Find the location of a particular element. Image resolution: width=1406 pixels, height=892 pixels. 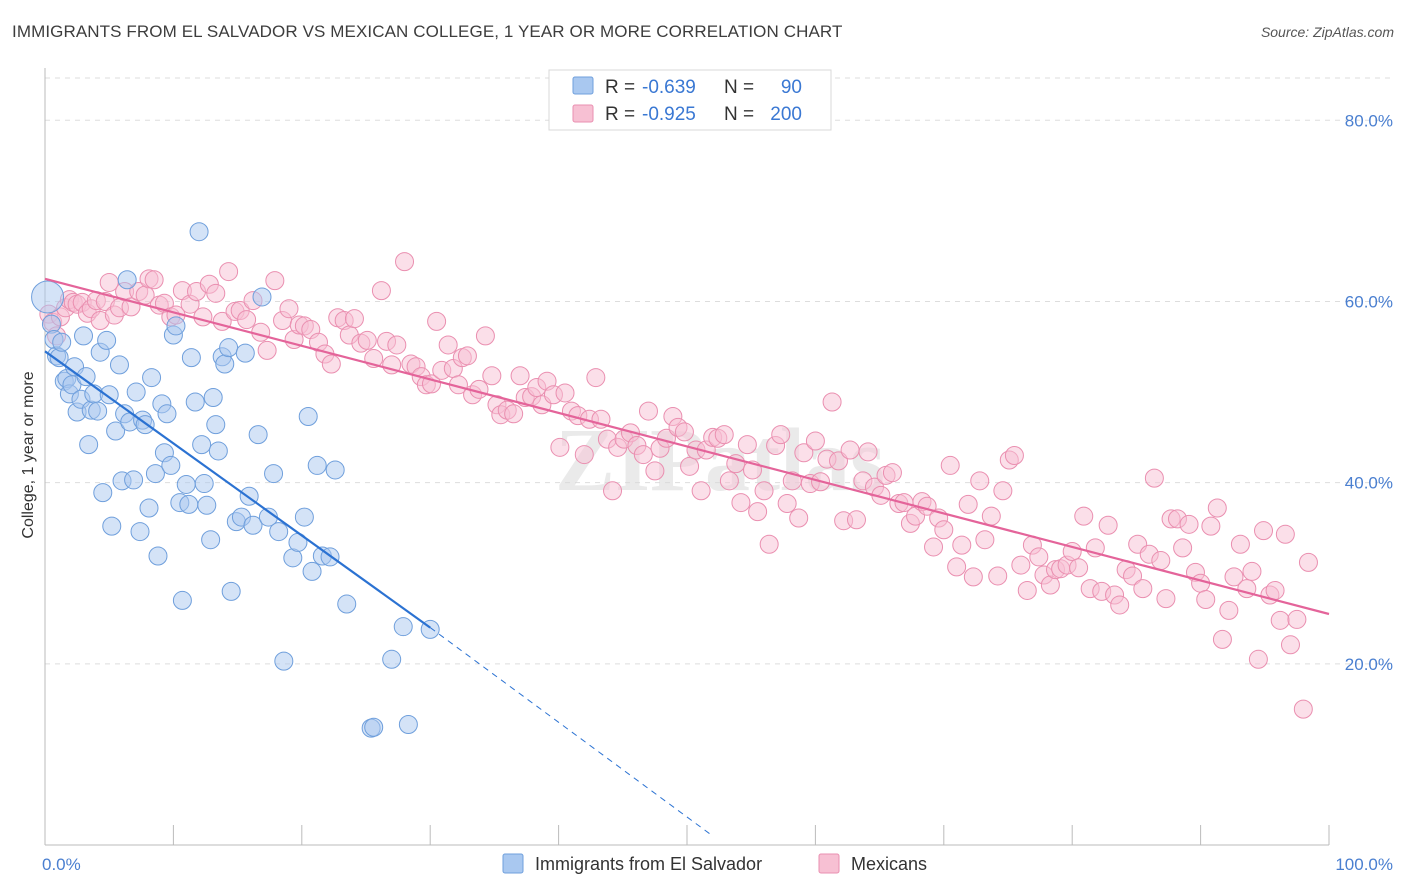

y-axis-label: College, 1 year or more is located at coordinates (28, 454).